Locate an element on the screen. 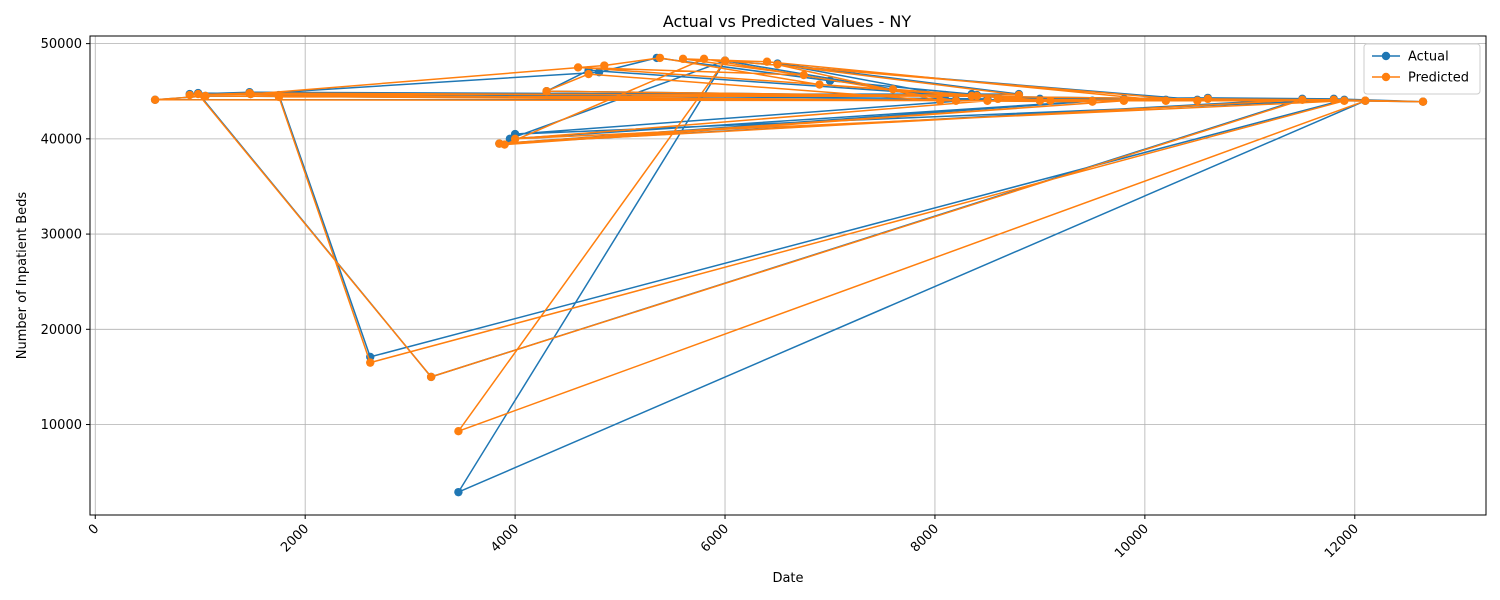  y-tick-label: 30000 is located at coordinates (61, 235).